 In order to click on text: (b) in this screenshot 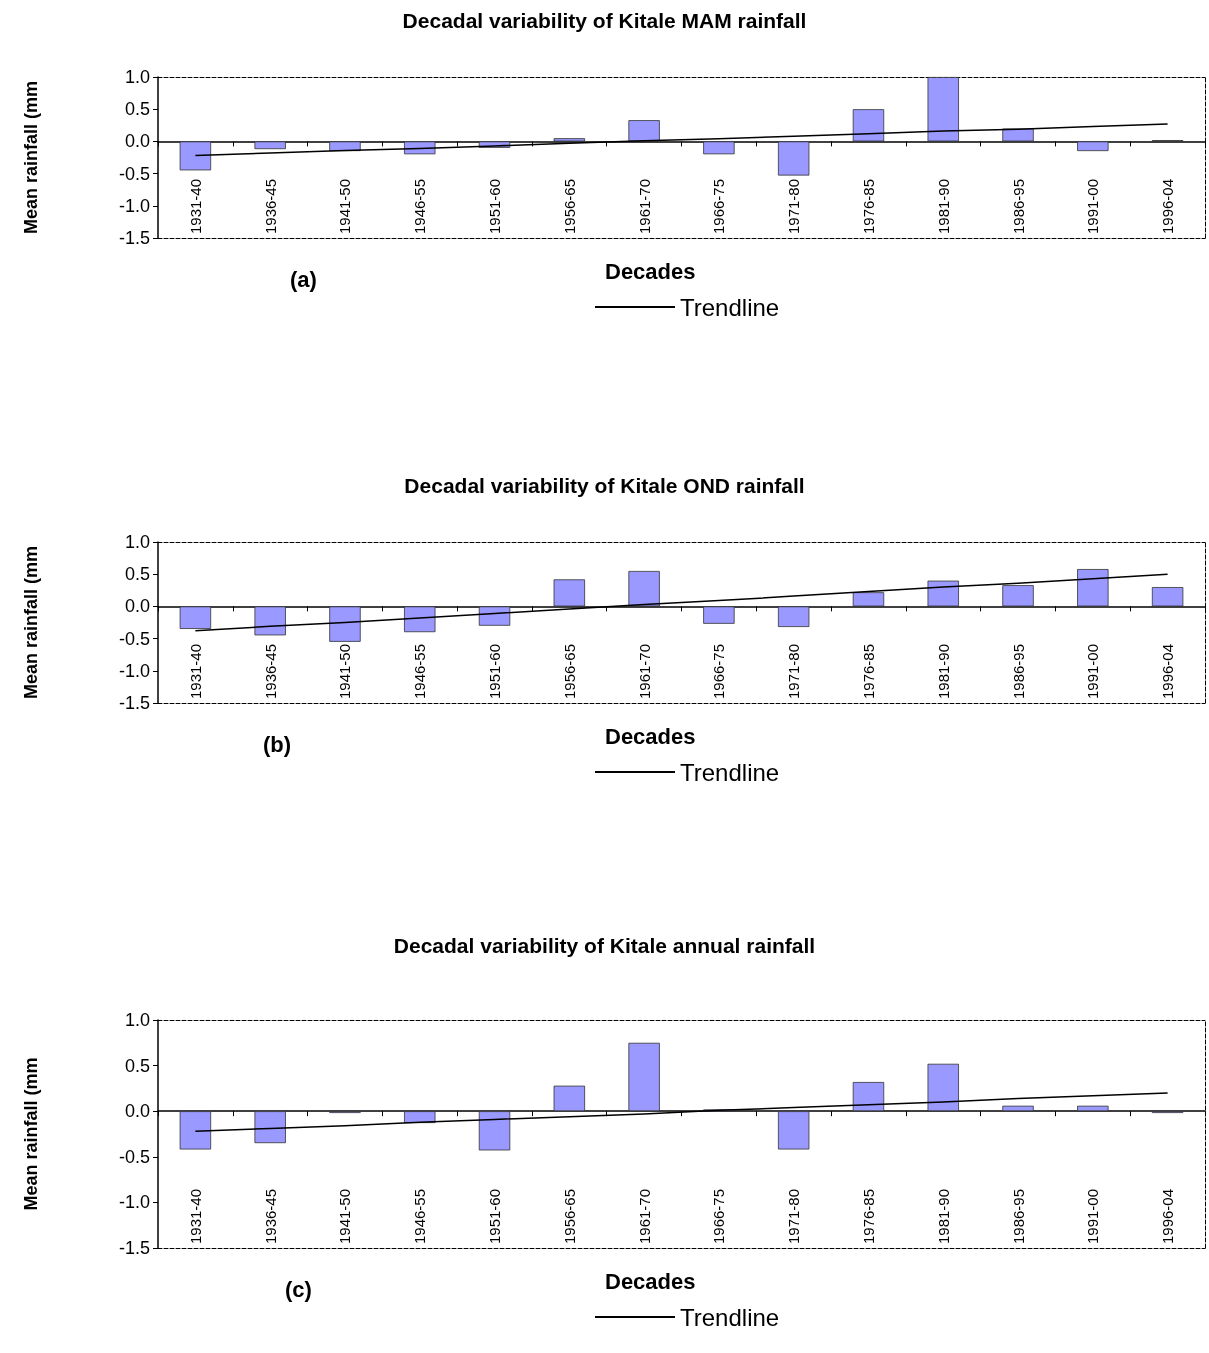, I will do `click(277, 744)`.